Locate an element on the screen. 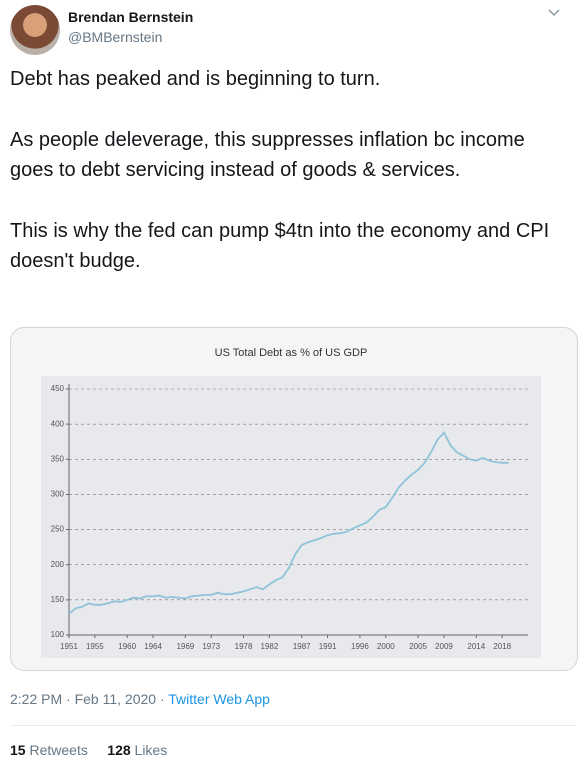 The width and height of the screenshot is (586, 768). retweet-count: 15 is located at coordinates (18, 750).